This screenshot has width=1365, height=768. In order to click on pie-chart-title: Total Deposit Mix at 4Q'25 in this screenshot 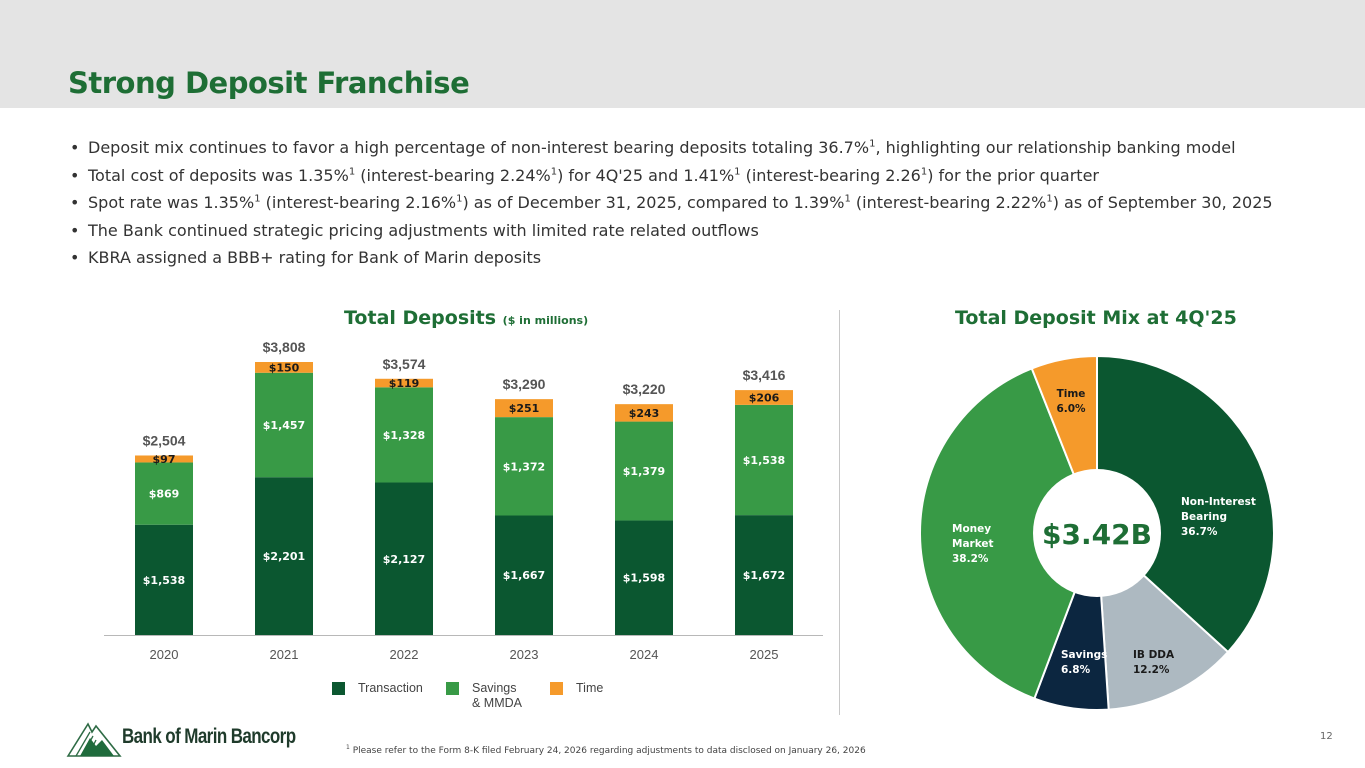, I will do `click(1096, 318)`.